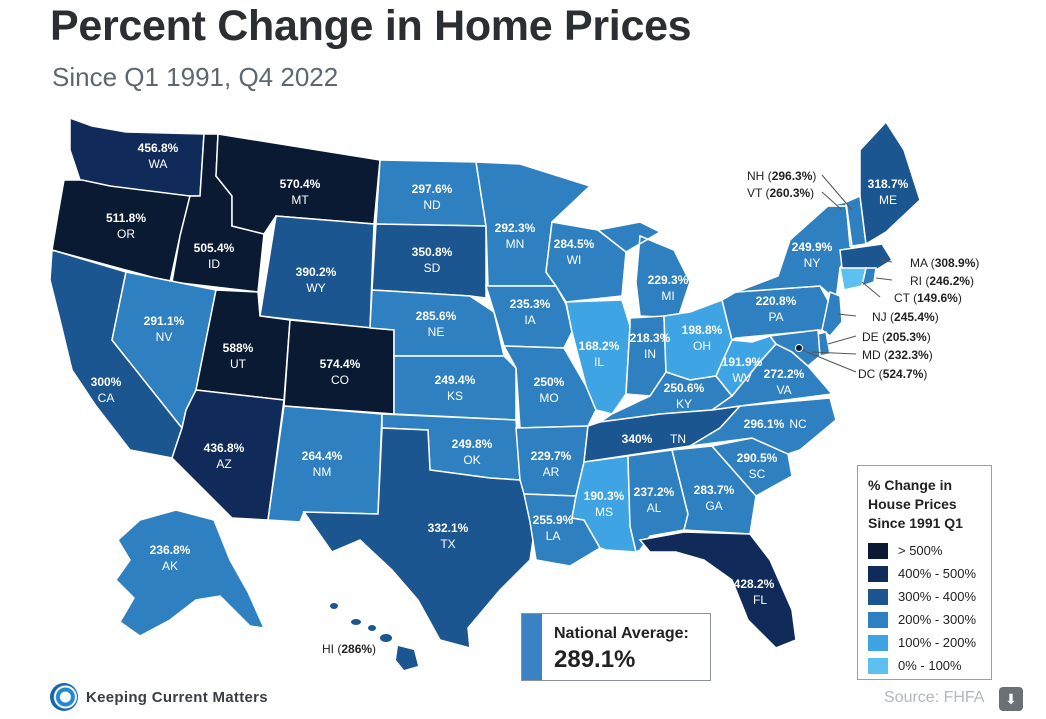  Describe the element at coordinates (106, 390) in the screenshot. I see `label-CA: 300% CA` at that location.